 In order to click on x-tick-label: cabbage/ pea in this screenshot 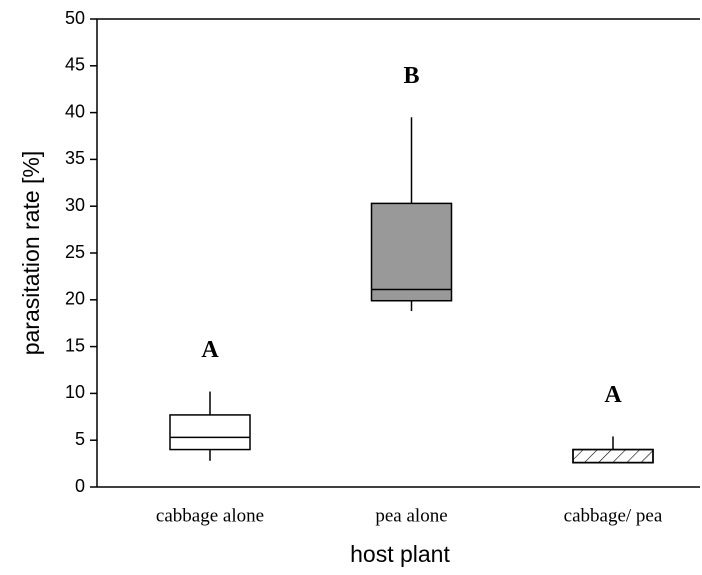, I will do `click(613, 515)`.